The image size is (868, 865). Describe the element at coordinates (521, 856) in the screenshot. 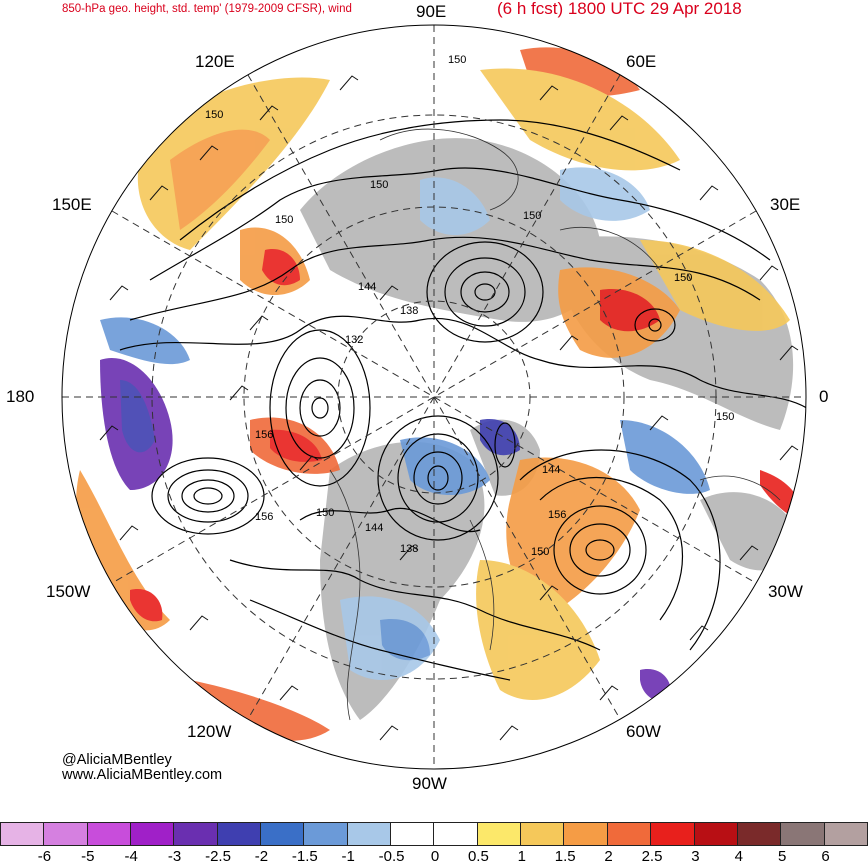

I see `colorbar-tick-label: 1` at that location.